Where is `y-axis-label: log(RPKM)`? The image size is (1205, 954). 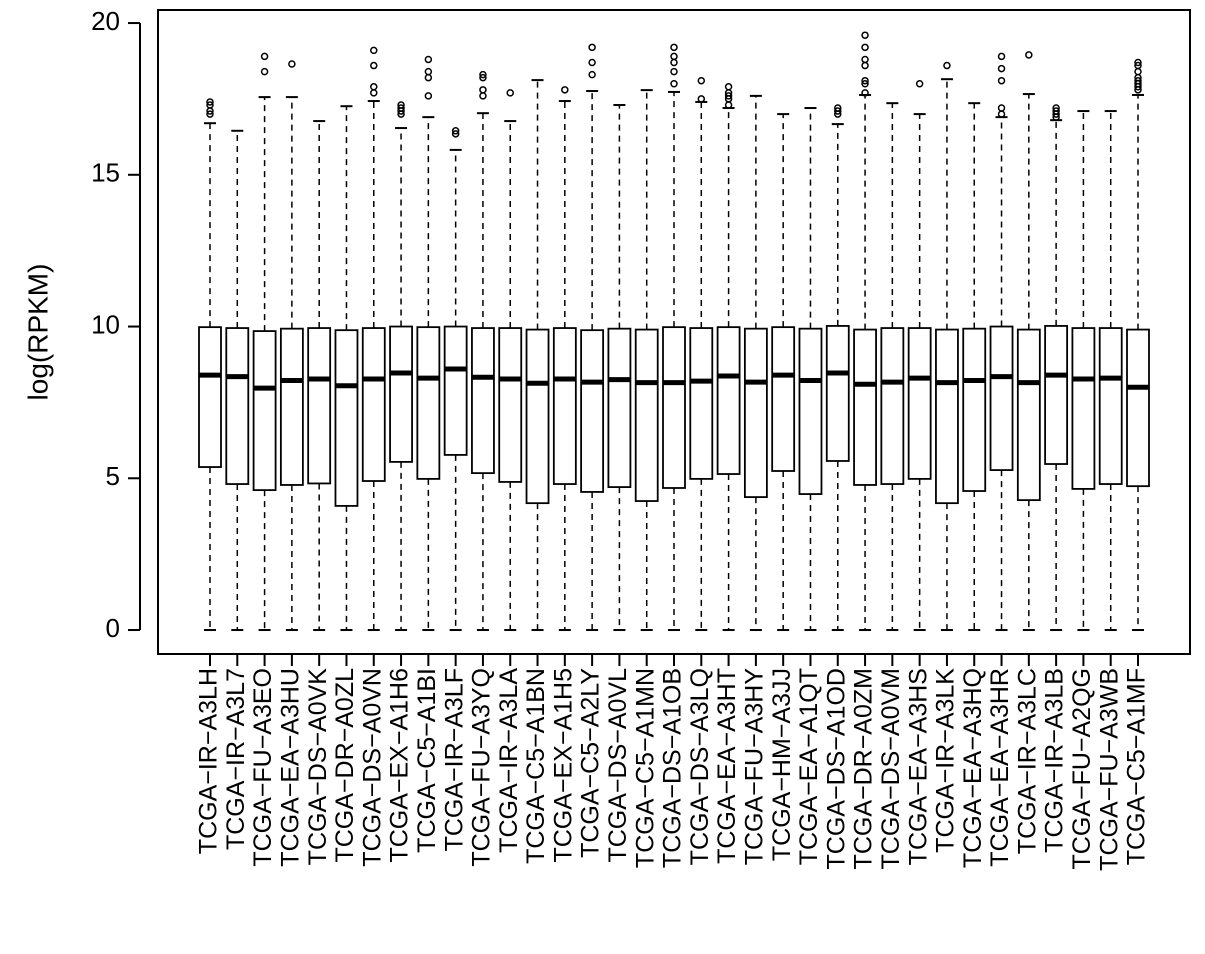 y-axis-label: log(RPKM) is located at coordinates (37, 332).